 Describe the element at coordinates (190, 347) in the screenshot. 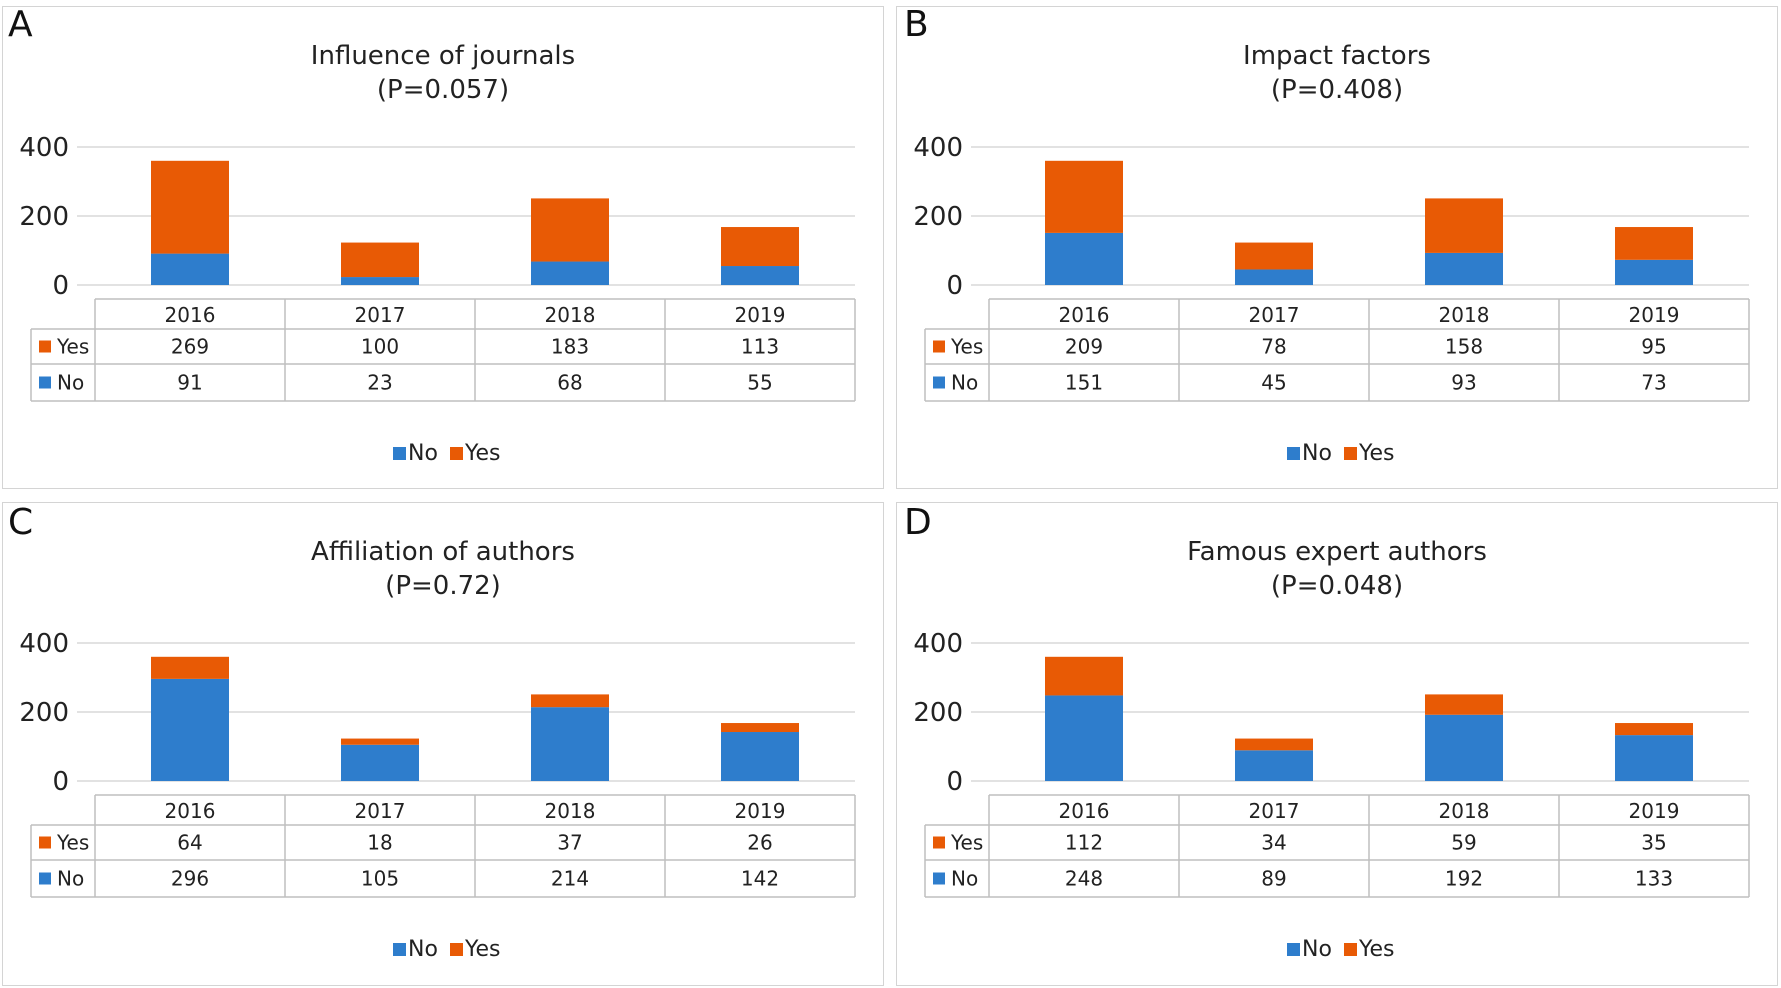

I see `data-value-label: 269` at that location.